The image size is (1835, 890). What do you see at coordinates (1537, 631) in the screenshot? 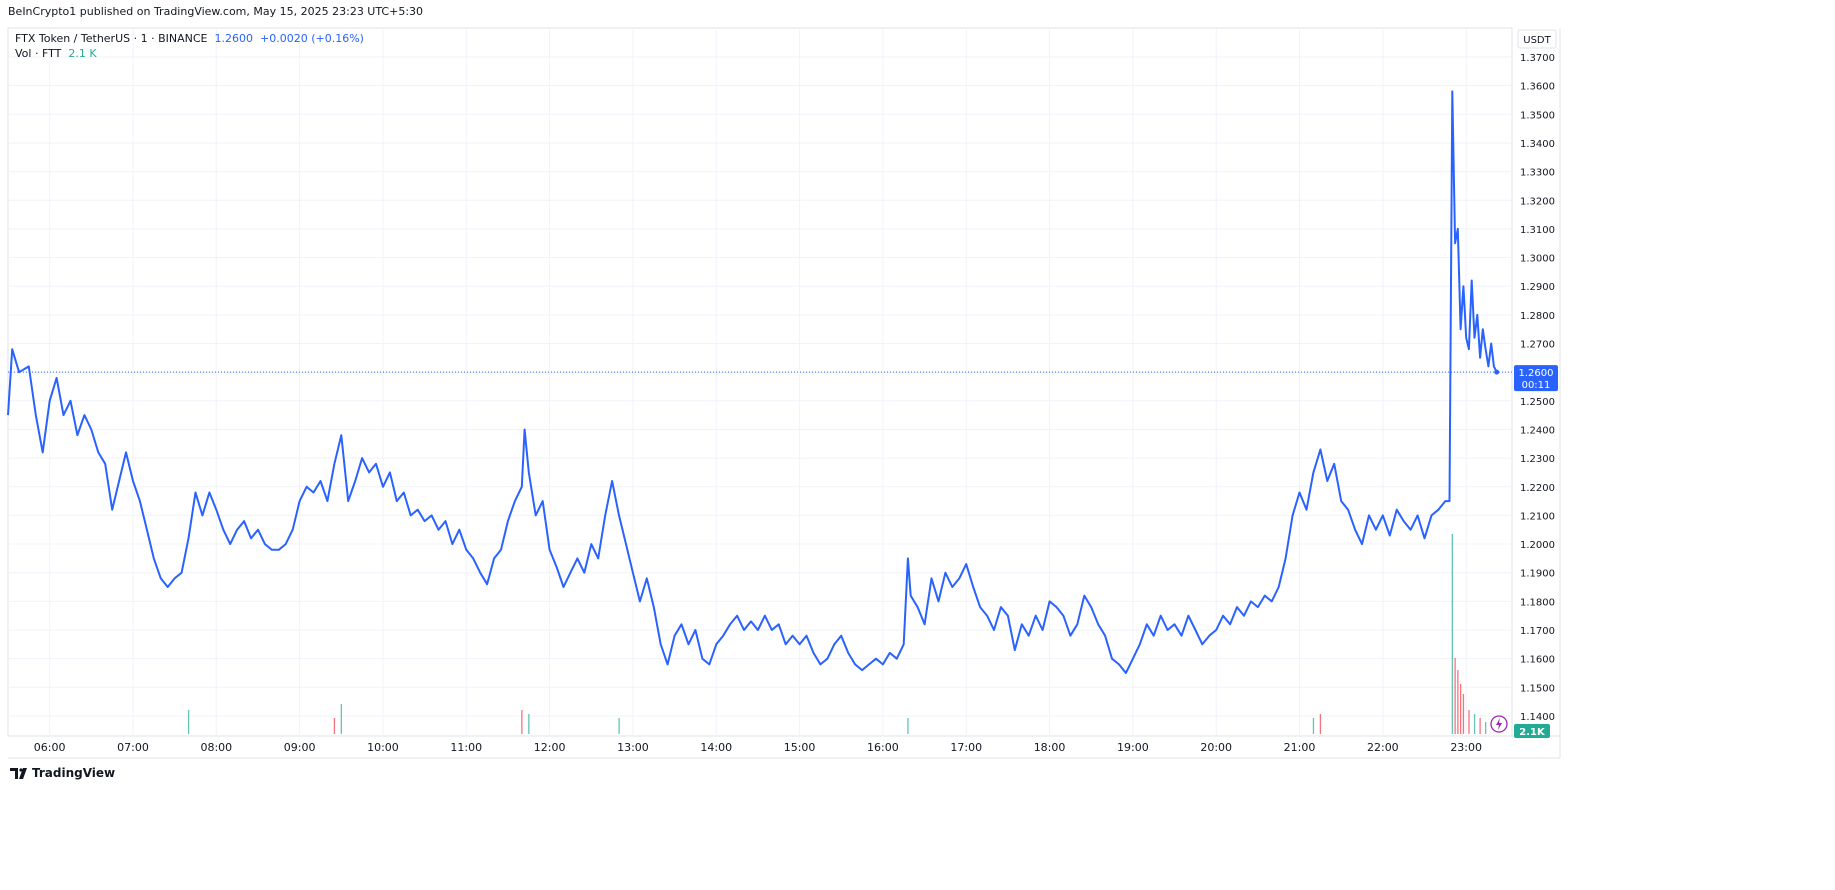
I see `price-tick-label: 1.1700` at bounding box center [1537, 631].